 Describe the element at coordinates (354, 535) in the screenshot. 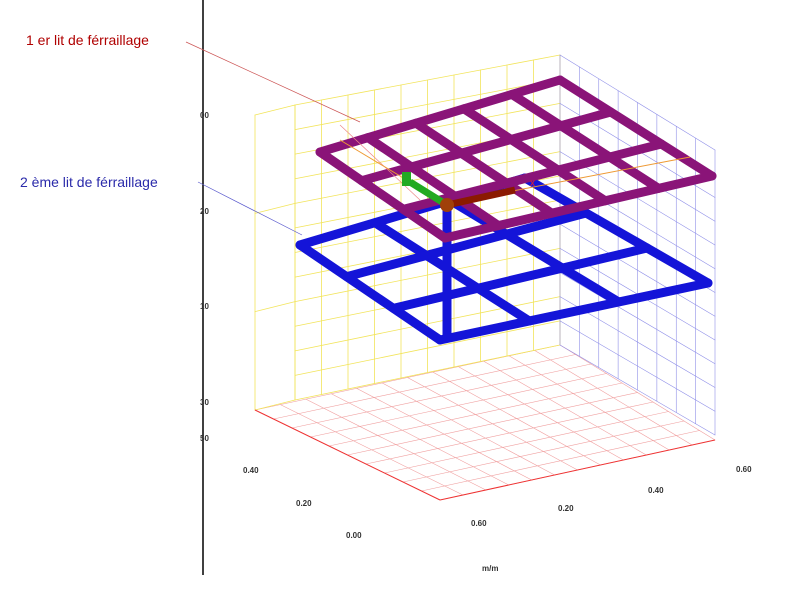

I see `tick-label: 0.00` at that location.